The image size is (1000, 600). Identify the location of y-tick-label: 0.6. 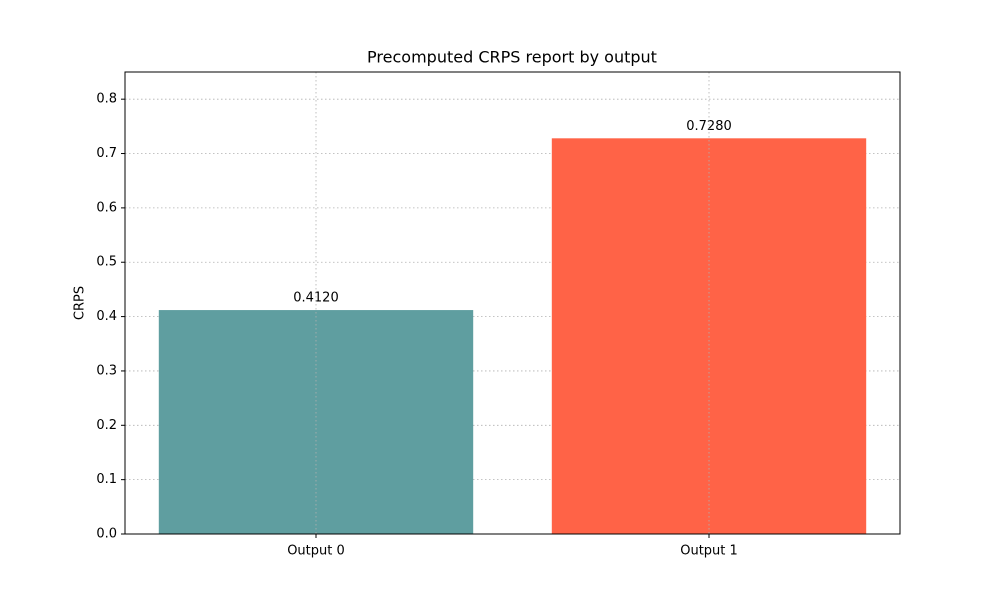
(106, 207).